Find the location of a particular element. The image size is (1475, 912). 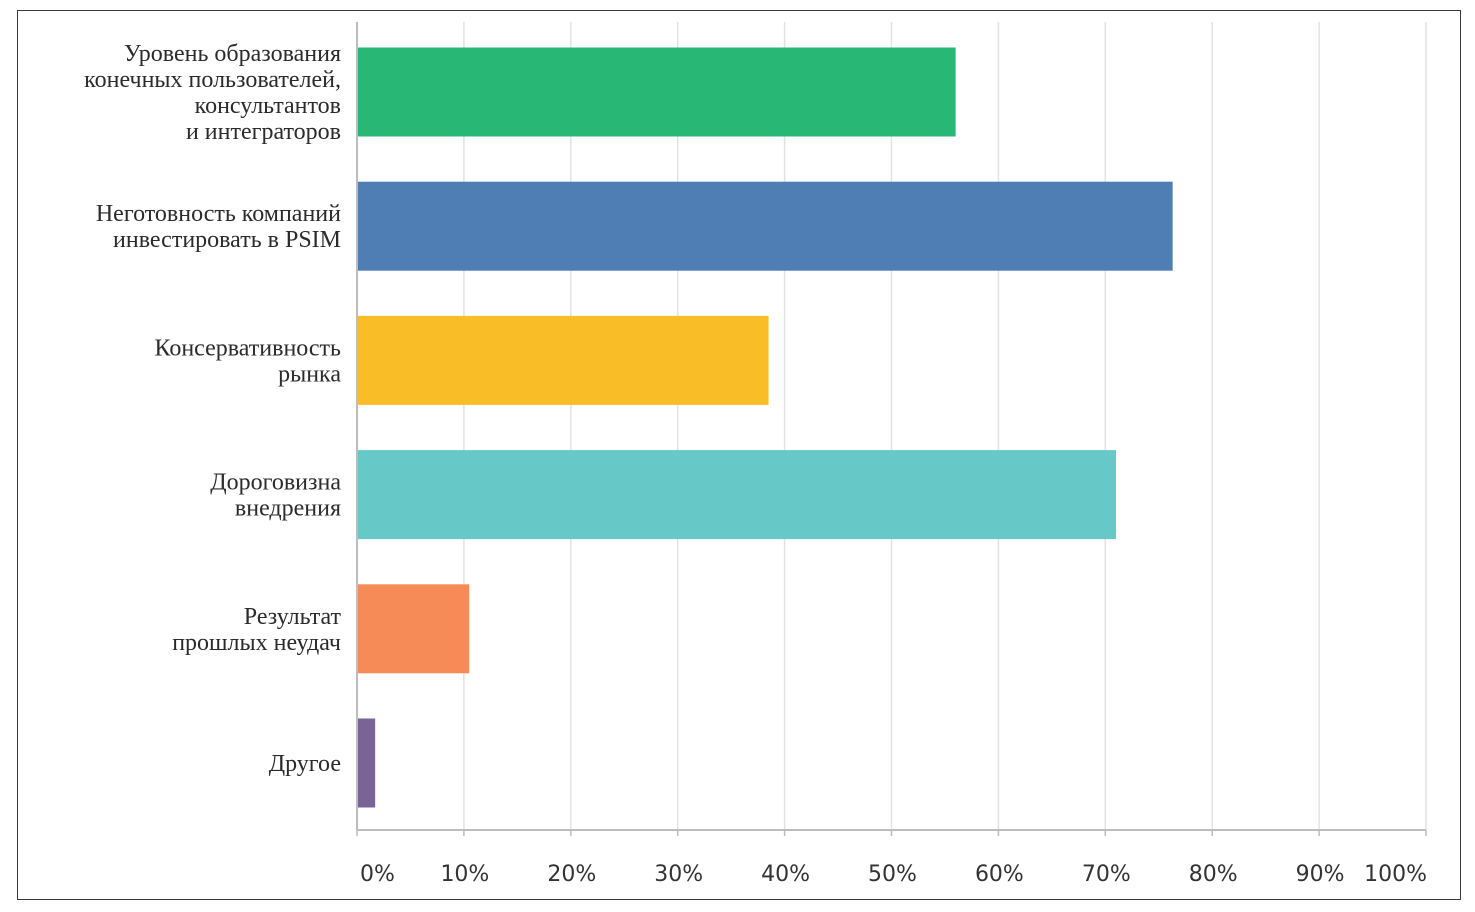

x-tick-label: 40% is located at coordinates (785, 874).